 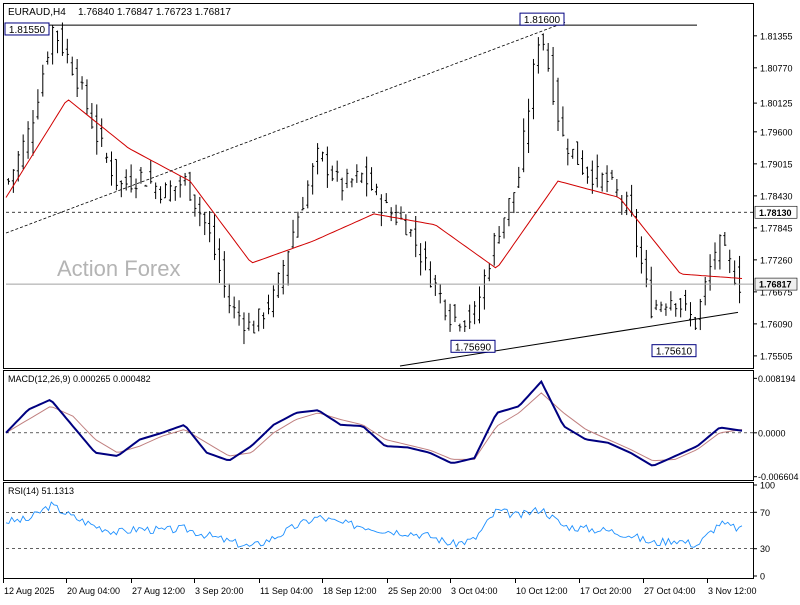 I want to click on price-annotation-label: 1.81550, so click(x=27, y=30).